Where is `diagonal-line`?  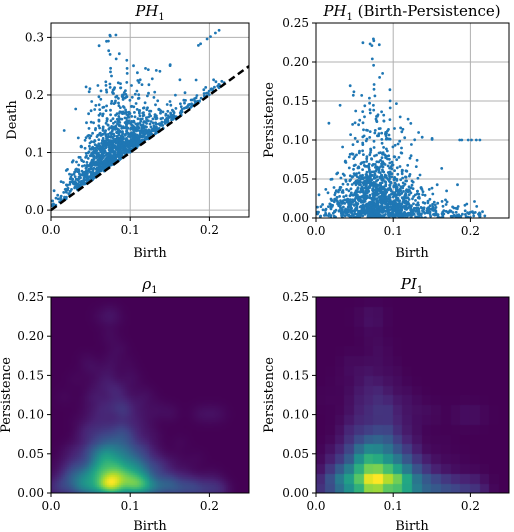 diagonal-line is located at coordinates (150, 138).